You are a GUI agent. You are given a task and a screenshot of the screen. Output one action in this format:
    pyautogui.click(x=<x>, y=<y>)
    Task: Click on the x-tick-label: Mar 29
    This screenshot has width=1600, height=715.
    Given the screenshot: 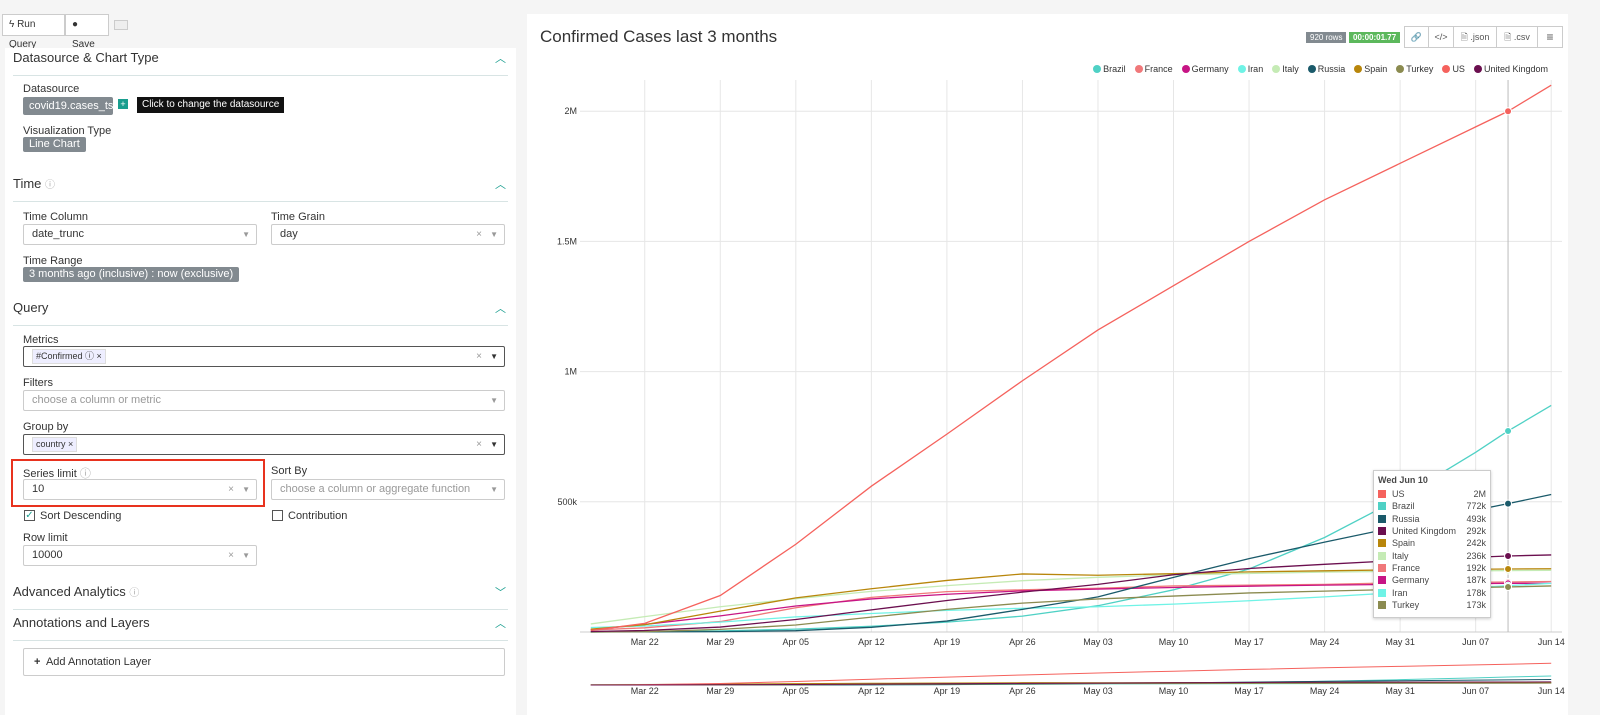 What is the action you would take?
    pyautogui.click(x=720, y=642)
    